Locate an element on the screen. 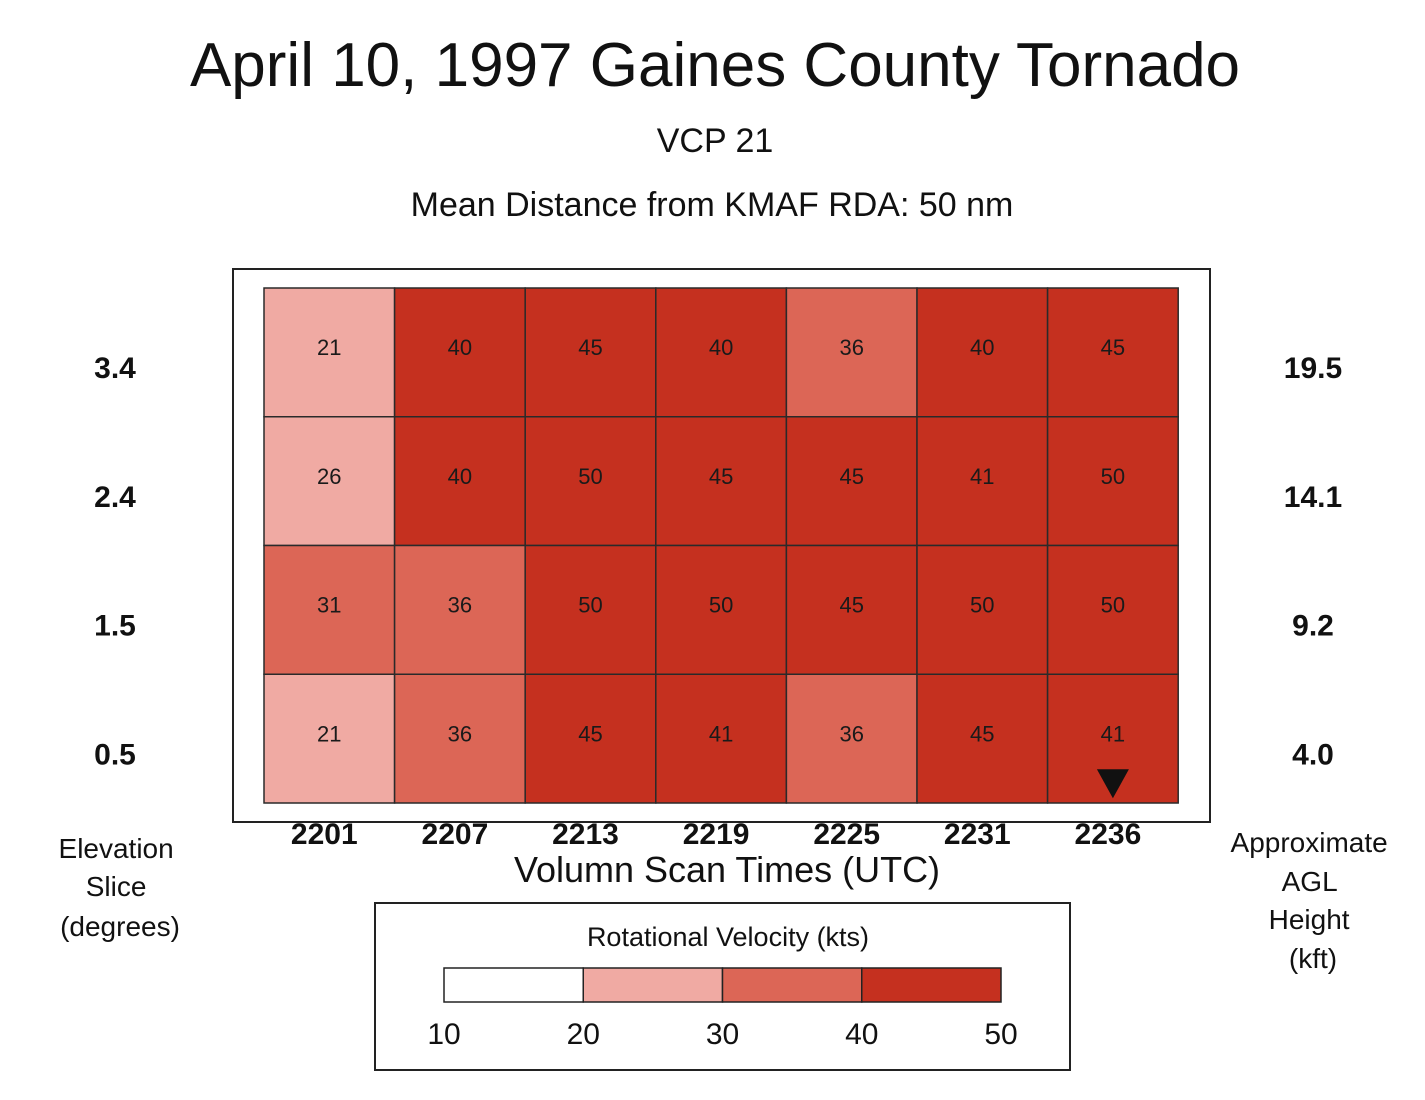 The height and width of the screenshot is (1100, 1425). legend-tick-label: 40 is located at coordinates (861, 1034).